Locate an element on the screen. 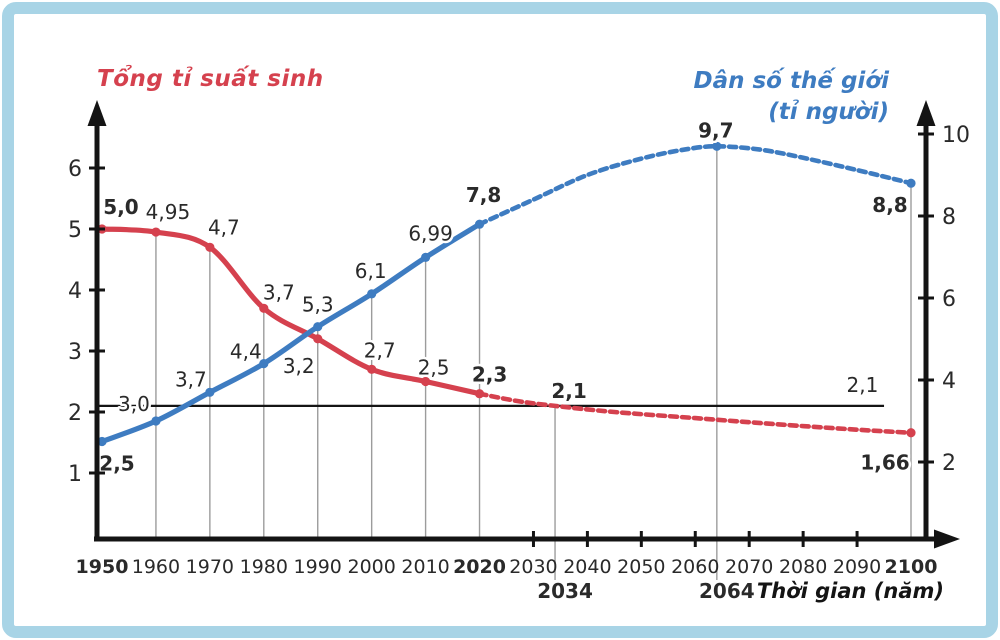  right-axis-tick-label-2: 2 is located at coordinates (949, 463).